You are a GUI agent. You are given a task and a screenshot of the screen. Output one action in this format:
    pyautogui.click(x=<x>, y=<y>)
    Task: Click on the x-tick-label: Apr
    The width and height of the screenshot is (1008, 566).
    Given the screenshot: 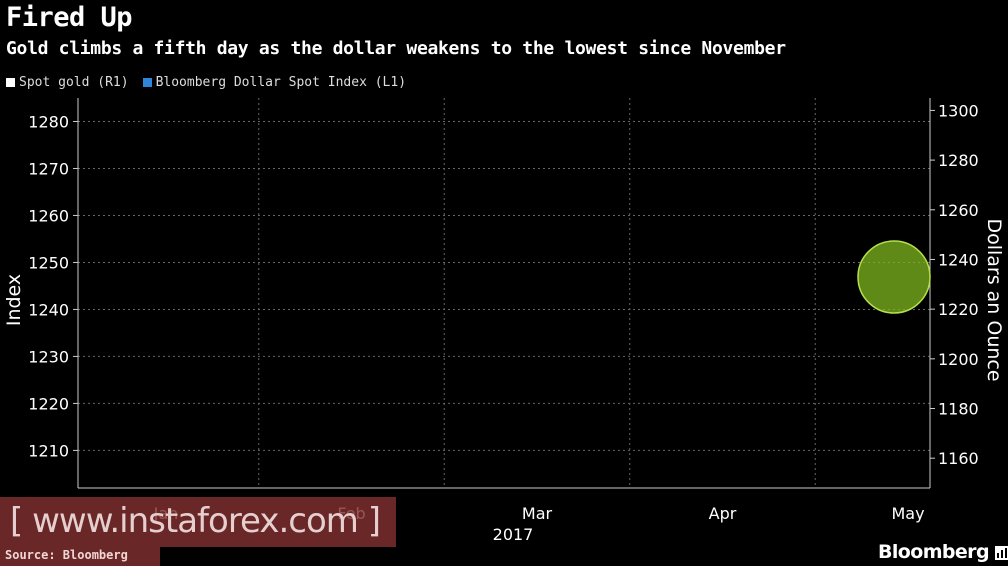 What is the action you would take?
    pyautogui.click(x=723, y=513)
    